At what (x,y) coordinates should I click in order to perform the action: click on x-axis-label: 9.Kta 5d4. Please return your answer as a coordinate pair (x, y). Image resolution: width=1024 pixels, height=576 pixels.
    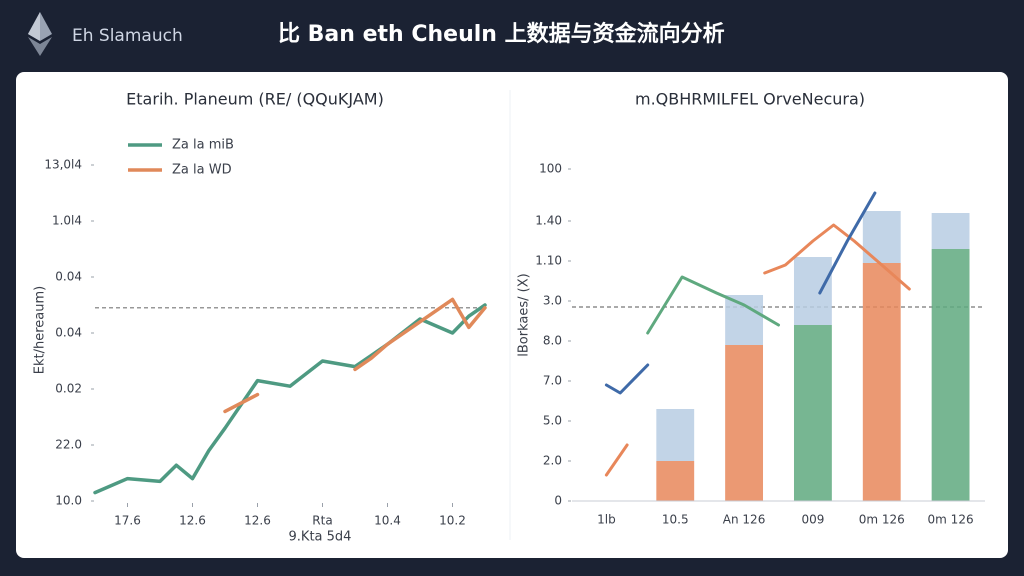
    Looking at the image, I should click on (320, 537).